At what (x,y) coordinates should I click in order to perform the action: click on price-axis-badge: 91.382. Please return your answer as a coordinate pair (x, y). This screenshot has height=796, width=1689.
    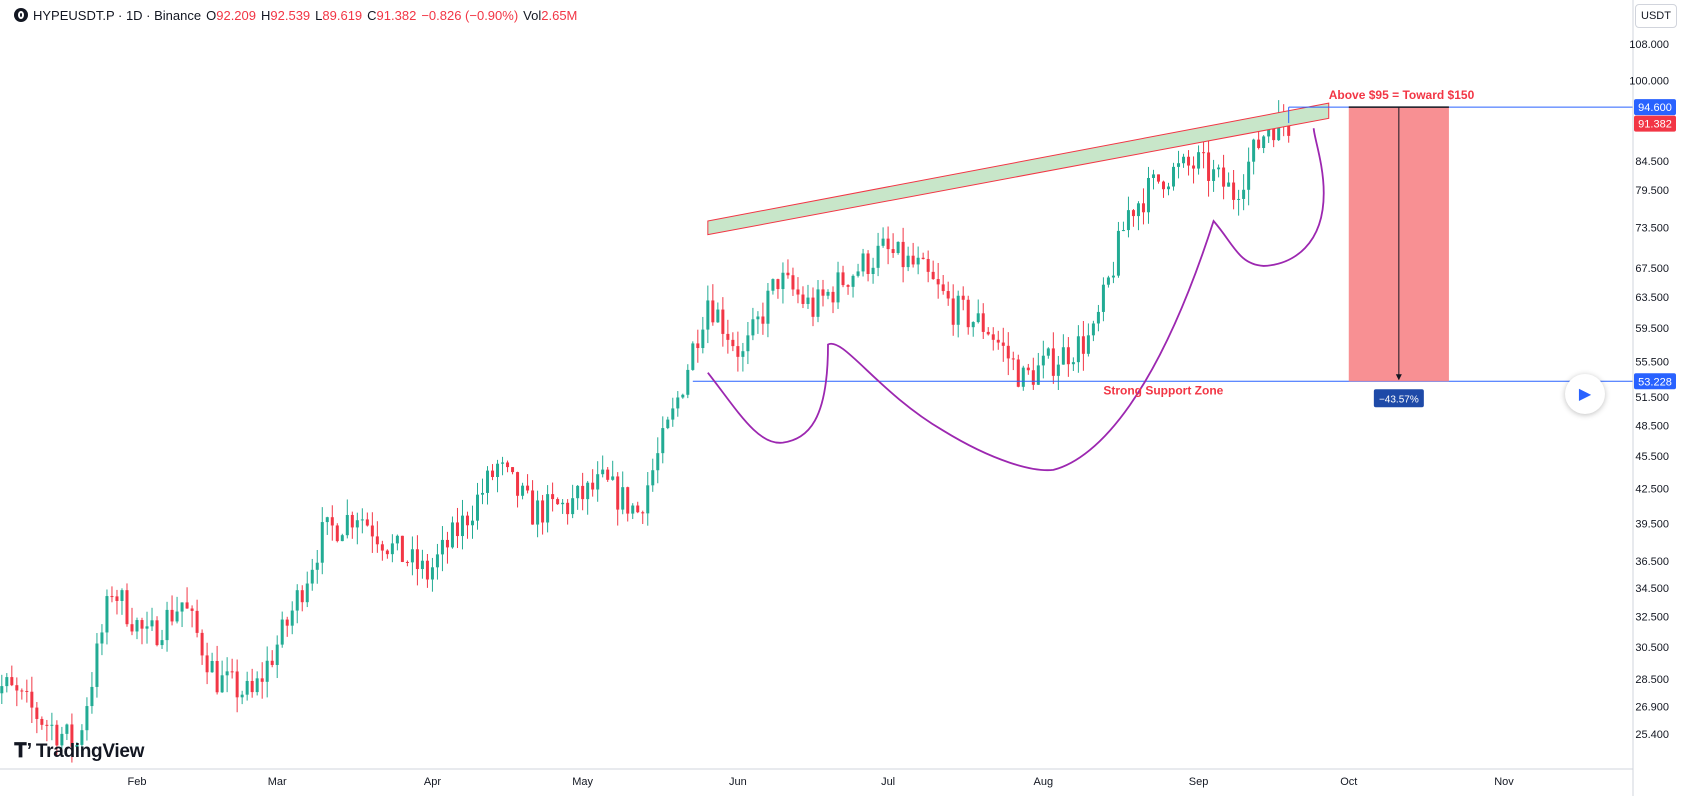
    Looking at the image, I should click on (1655, 123).